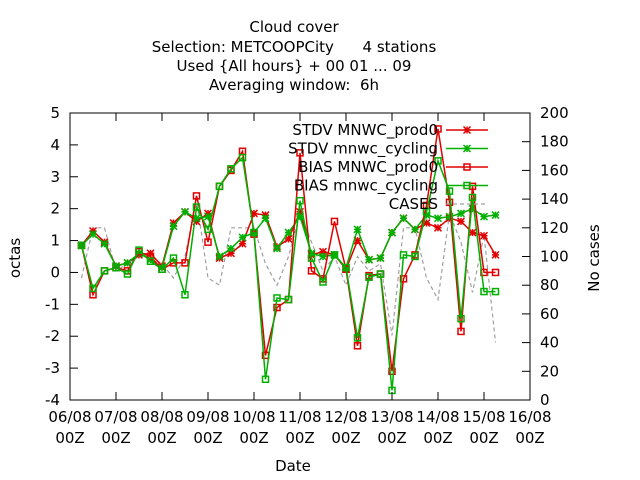 This screenshot has width=640, height=480. I want to click on title-line-4: Averaging window: 6h, so click(294, 85).